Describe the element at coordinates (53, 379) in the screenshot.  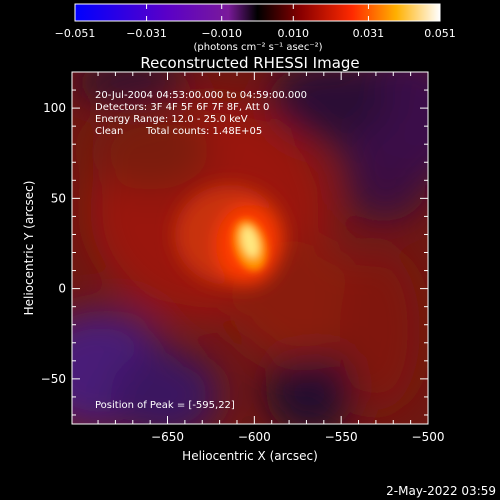
I see `y-tick-label: −50` at that location.